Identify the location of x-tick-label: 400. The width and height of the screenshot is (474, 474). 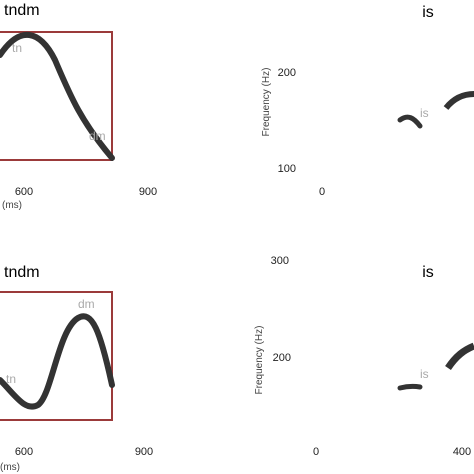
(462, 452).